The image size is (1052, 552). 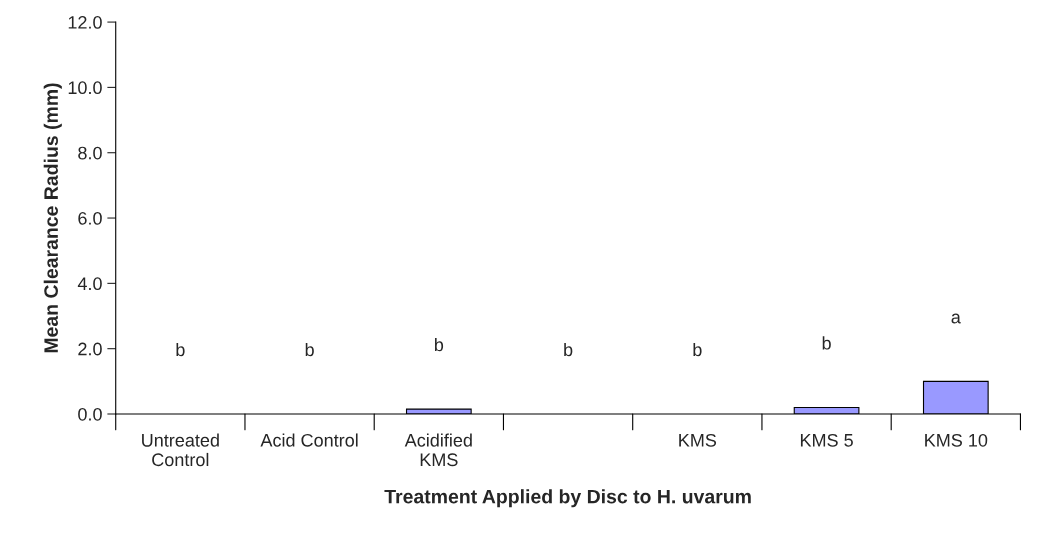 What do you see at coordinates (90, 349) in the screenshot?
I see `y-tick-label: 2.0` at bounding box center [90, 349].